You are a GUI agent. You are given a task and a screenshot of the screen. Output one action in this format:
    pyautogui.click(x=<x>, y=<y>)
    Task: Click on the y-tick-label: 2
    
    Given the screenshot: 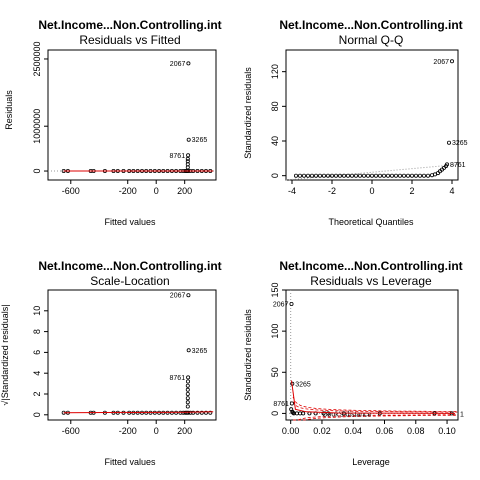 What is the action you would take?
    pyautogui.click(x=37, y=393)
    